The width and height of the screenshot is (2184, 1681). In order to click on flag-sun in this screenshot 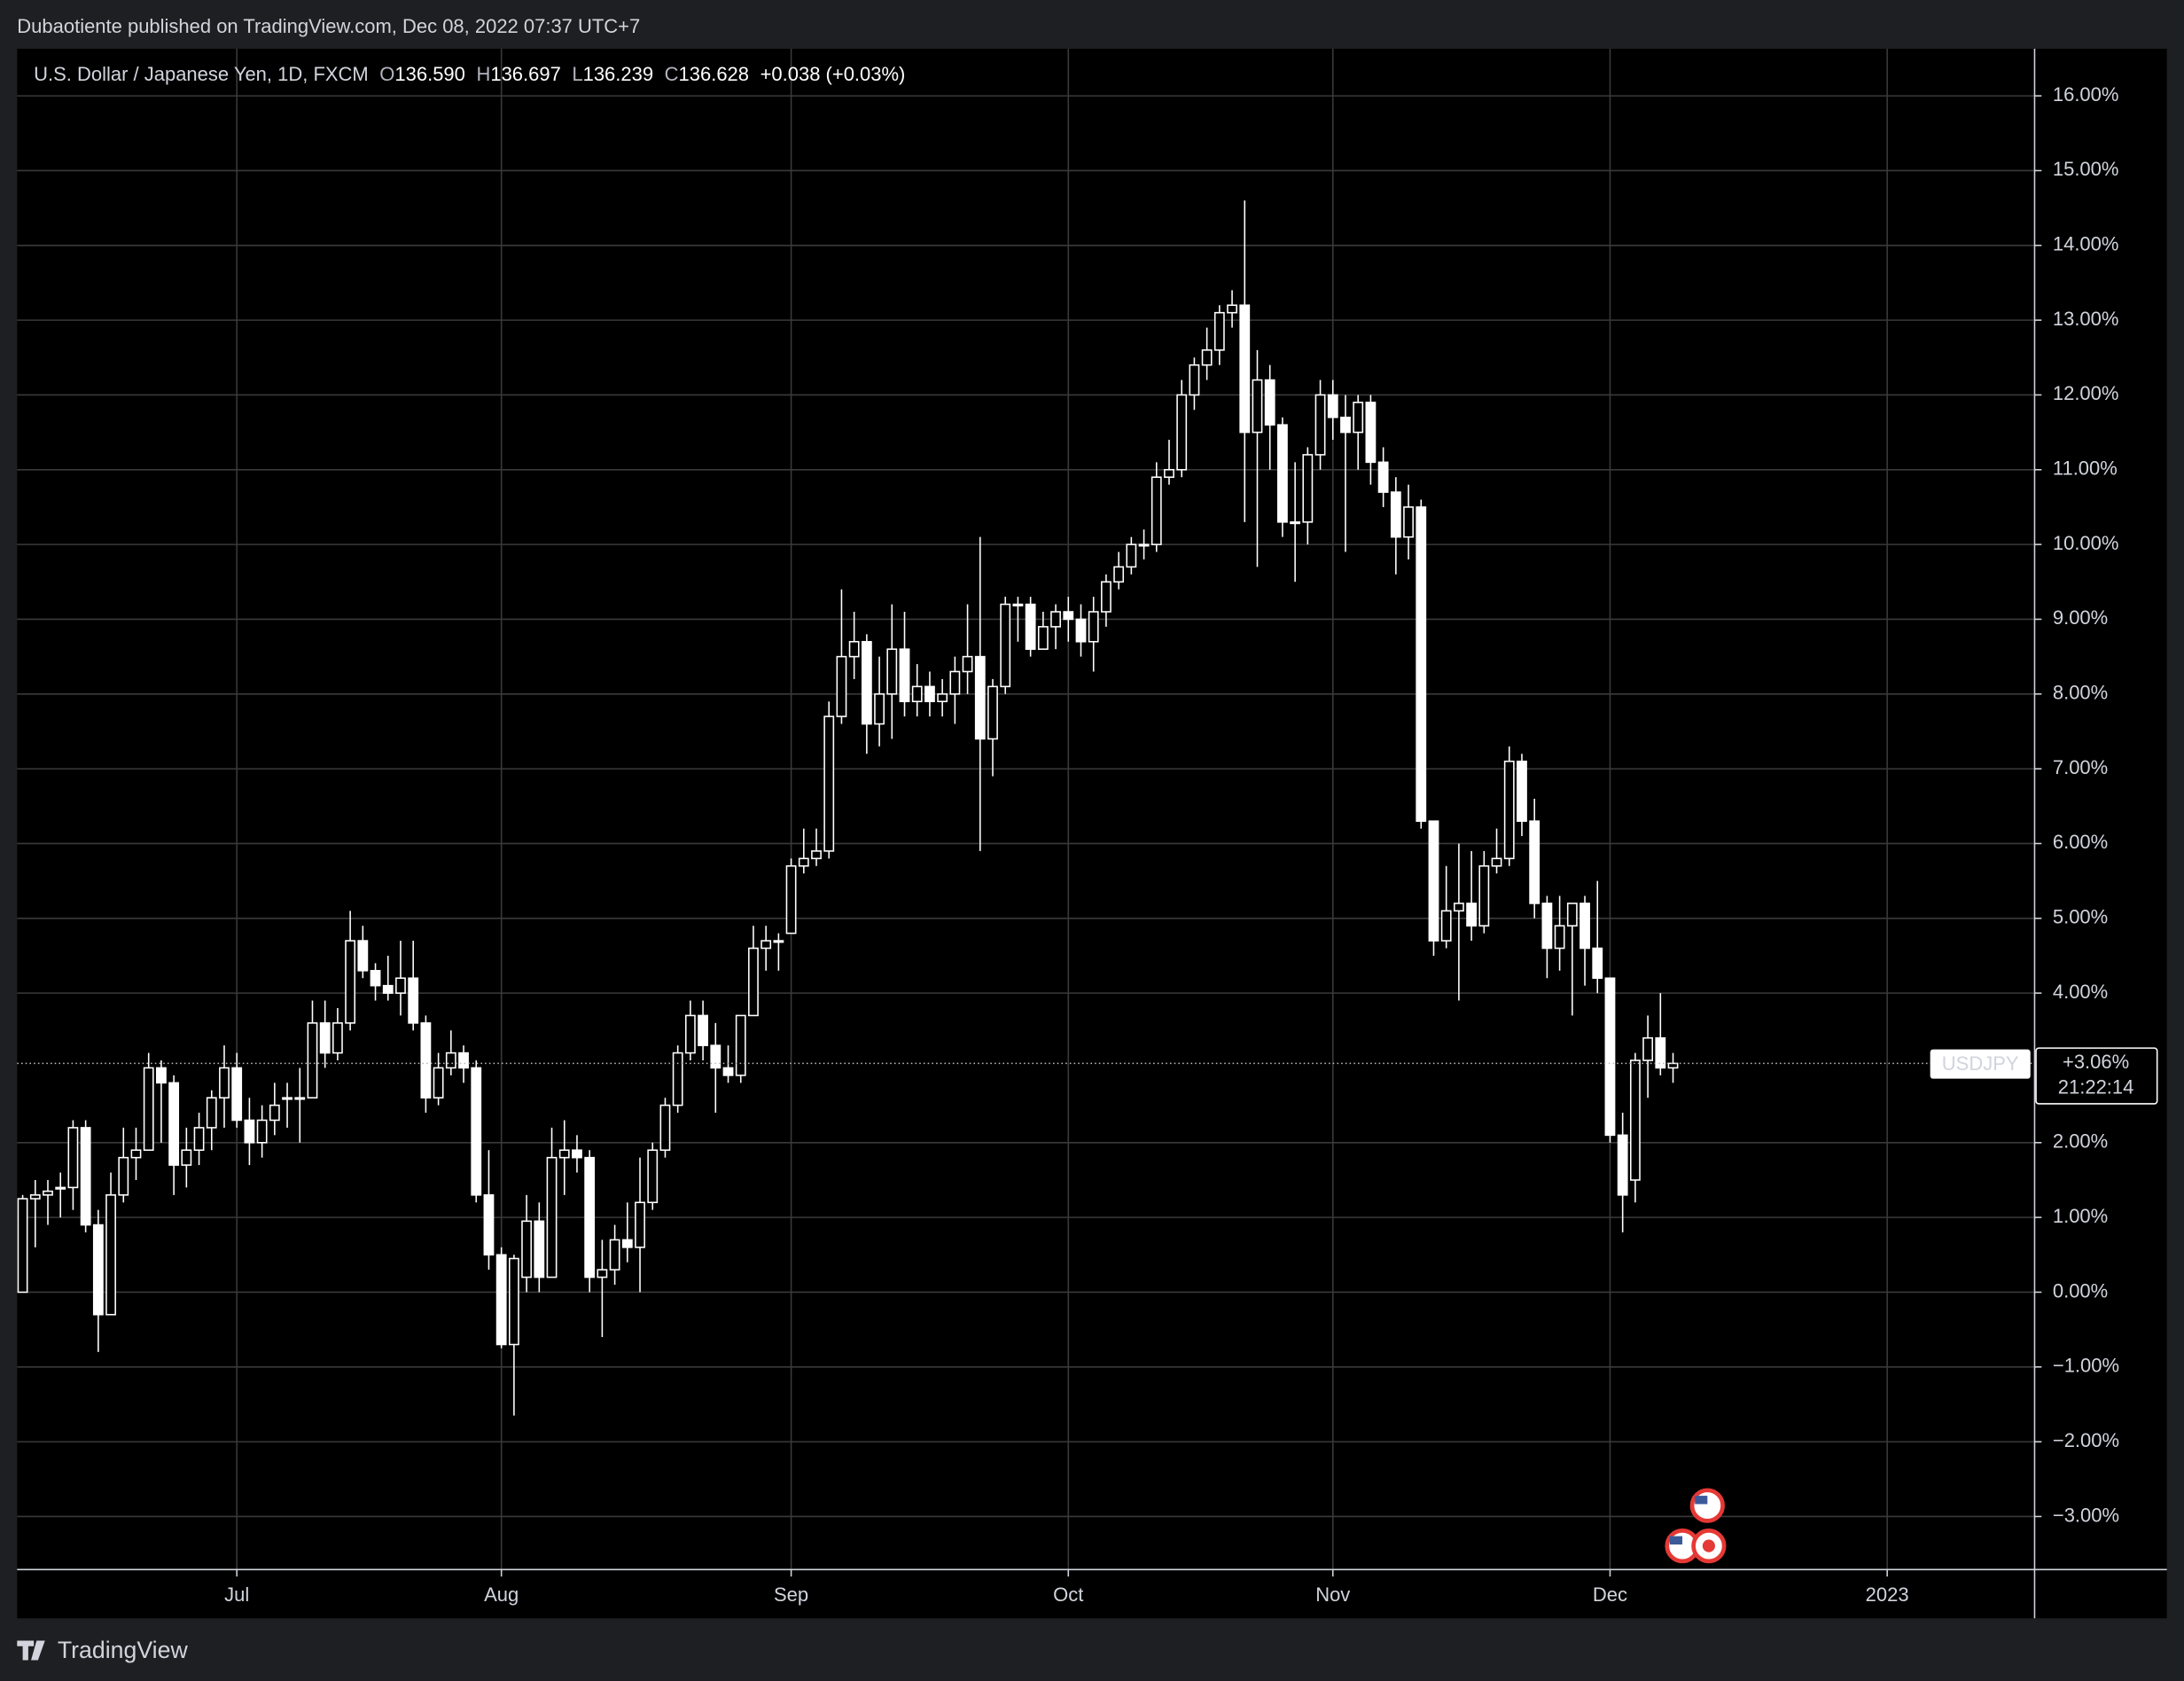, I will do `click(1708, 1545)`.